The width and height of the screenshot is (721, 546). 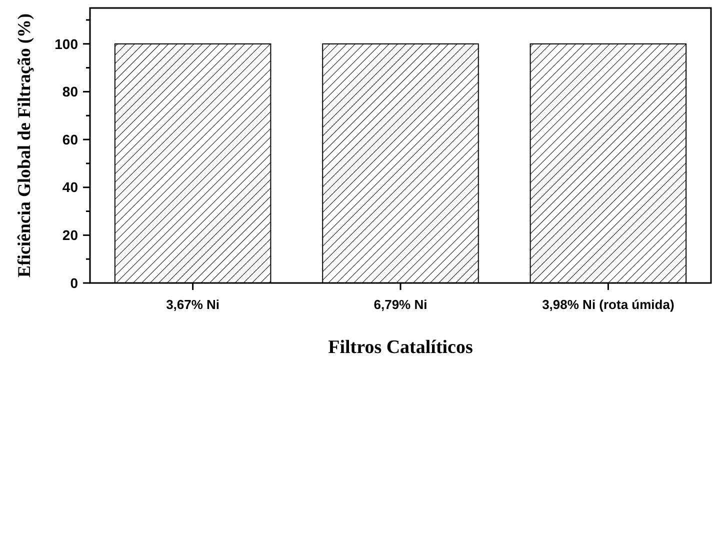 I want to click on y-tick-label: 80, so click(x=70, y=92).